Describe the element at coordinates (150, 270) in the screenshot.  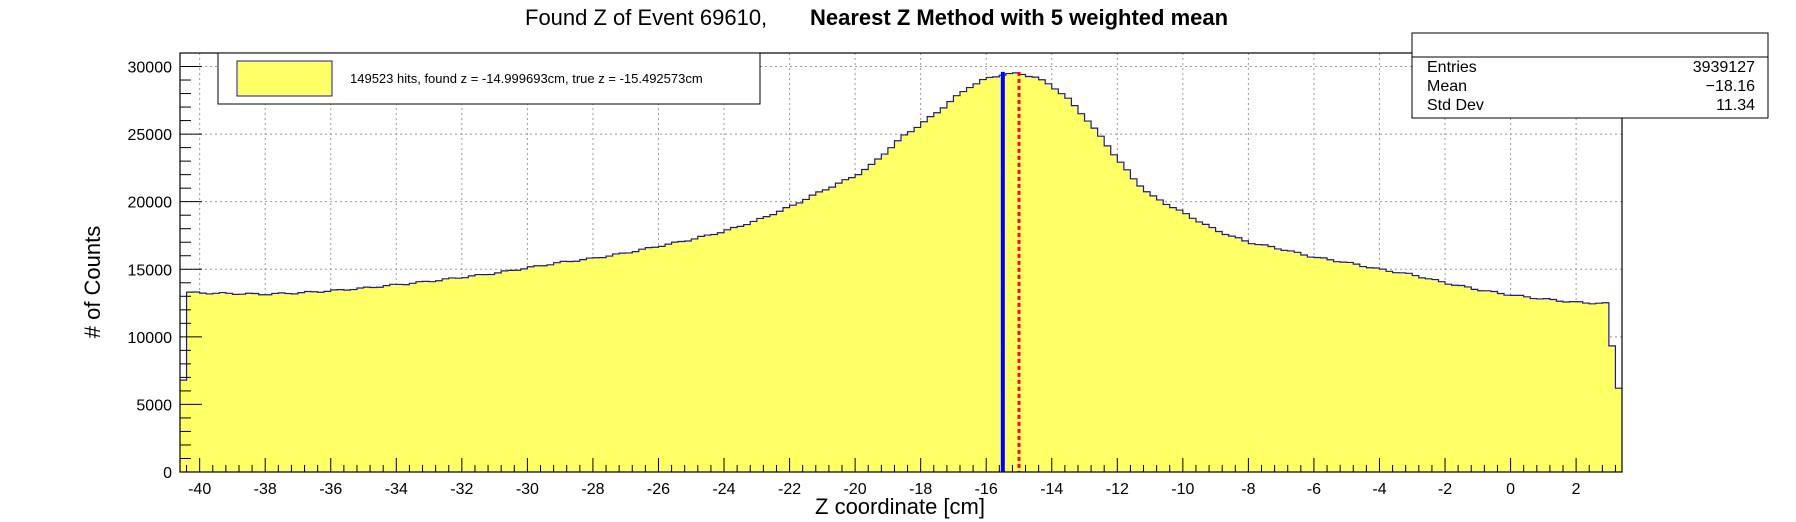
I see `y-tick-label: 15000` at that location.